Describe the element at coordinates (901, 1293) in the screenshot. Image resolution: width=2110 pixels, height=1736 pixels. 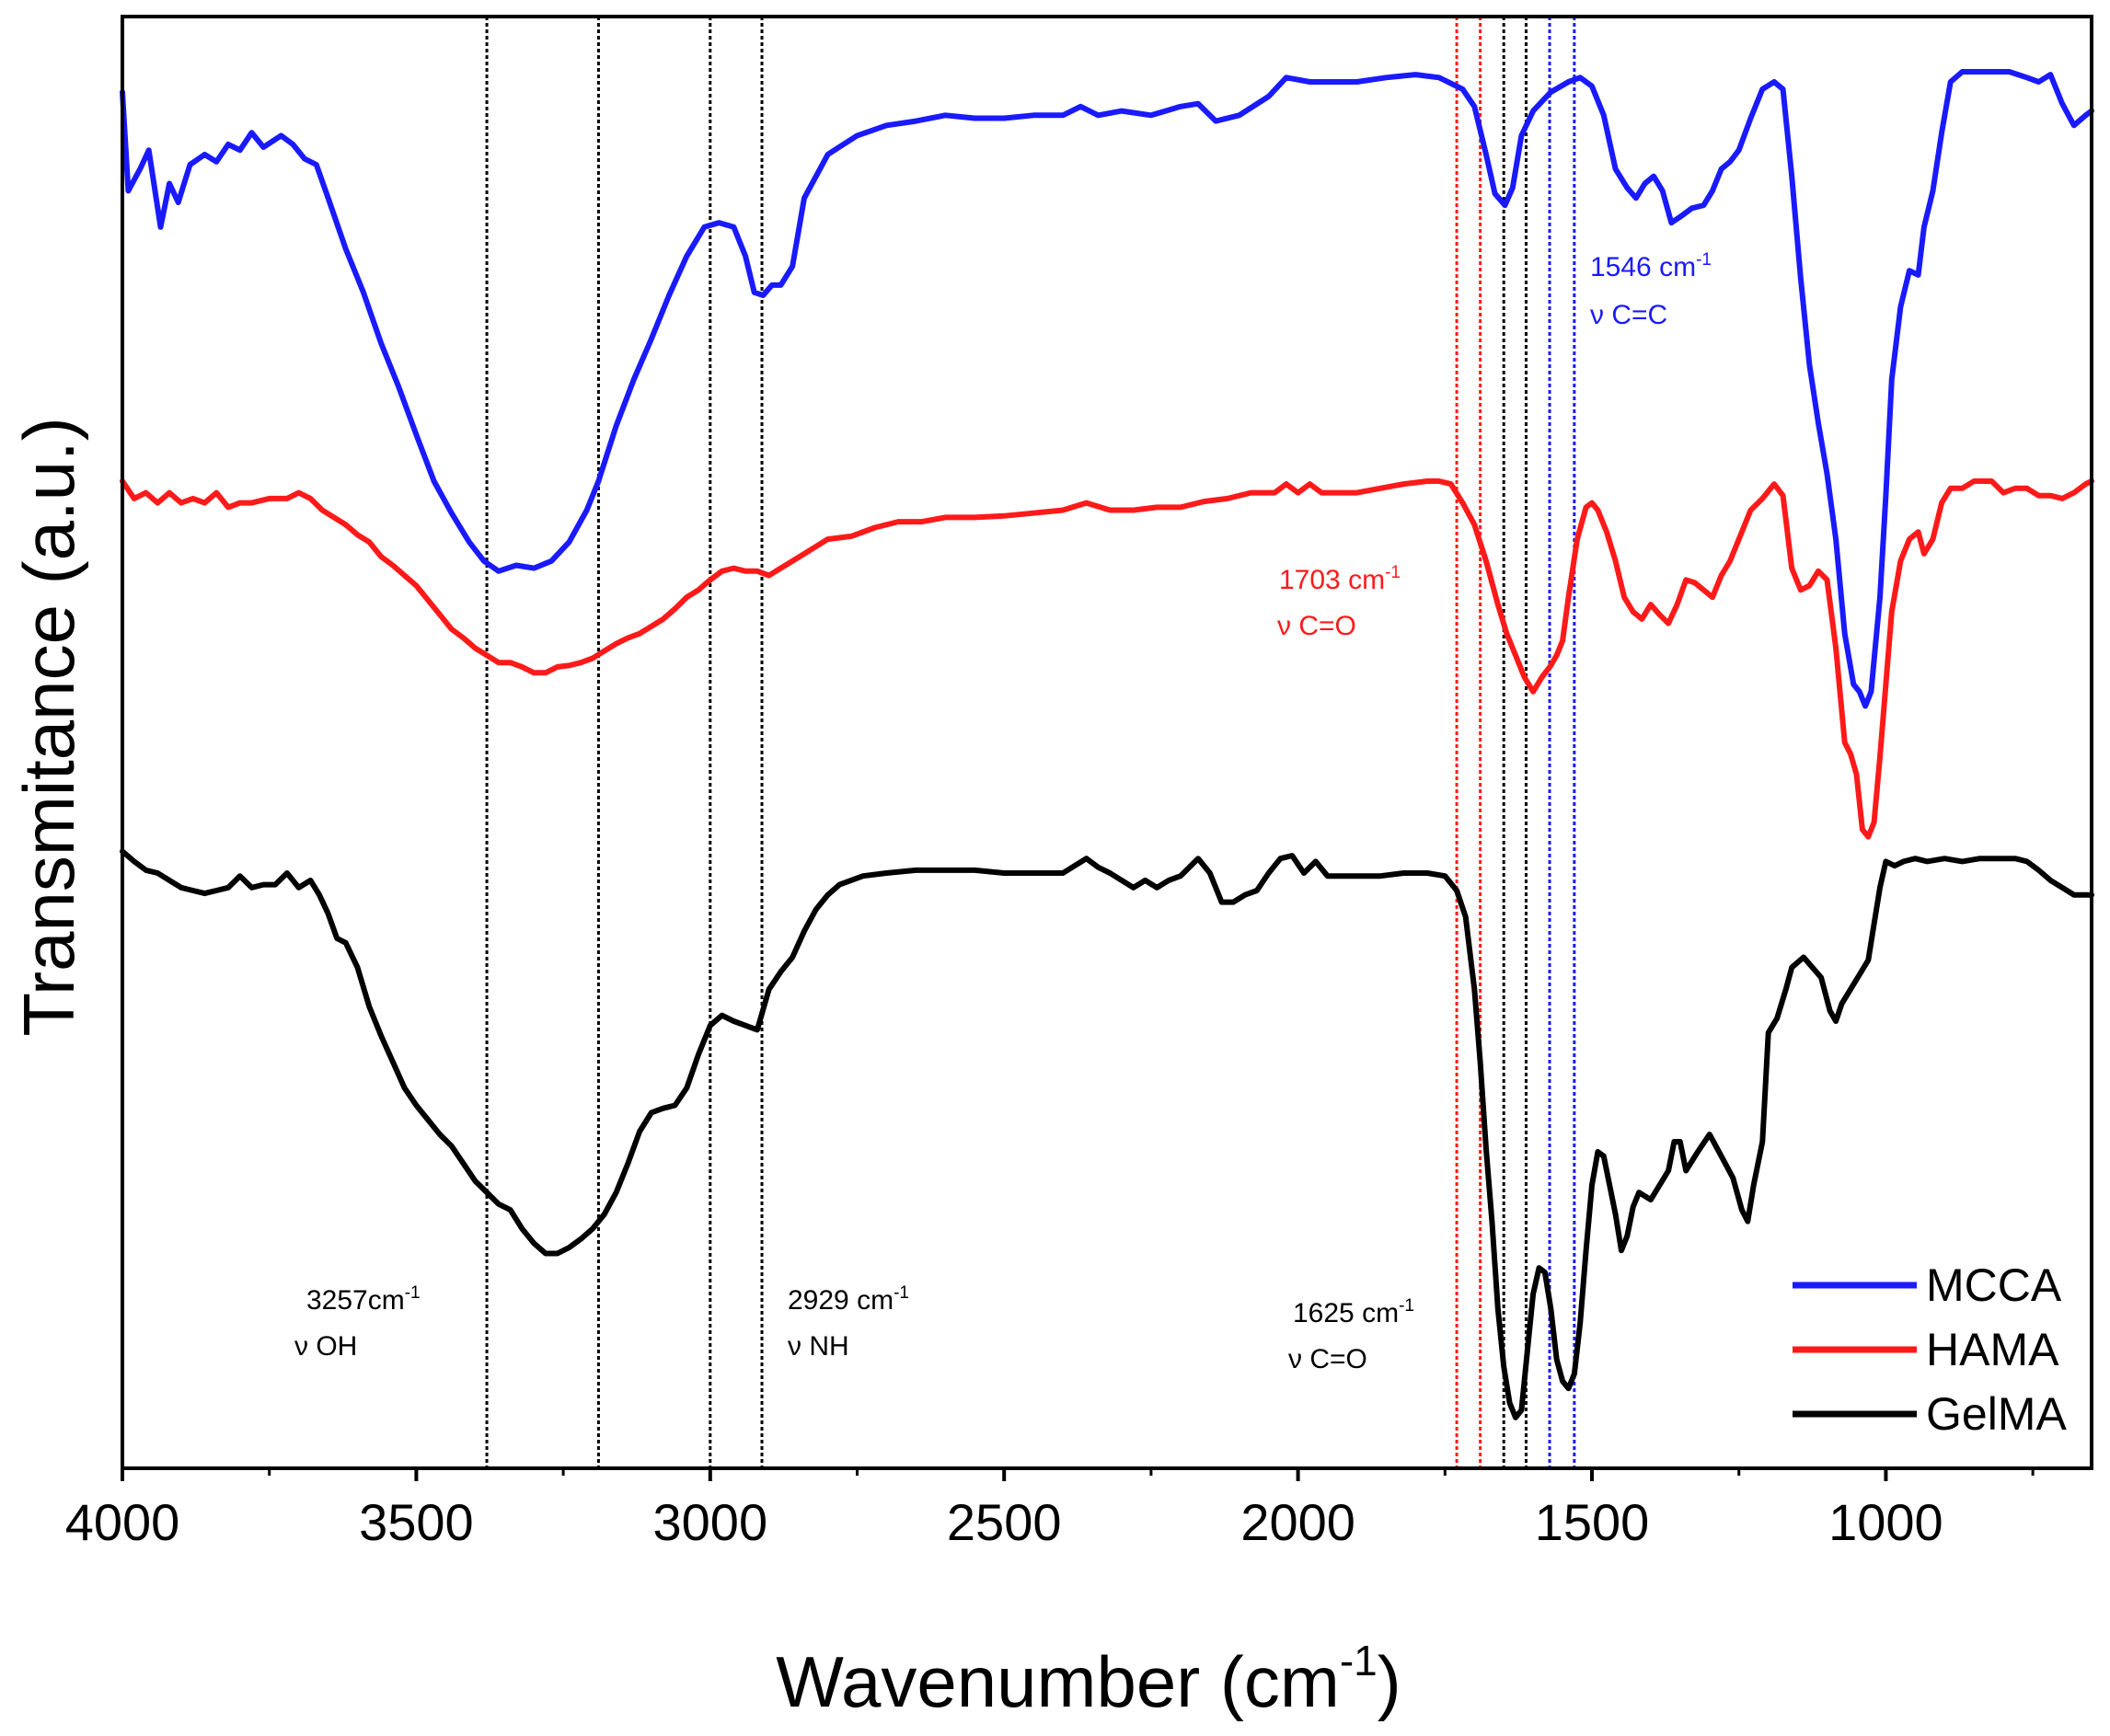
I see `annotation-2929-superscript: -1` at that location.